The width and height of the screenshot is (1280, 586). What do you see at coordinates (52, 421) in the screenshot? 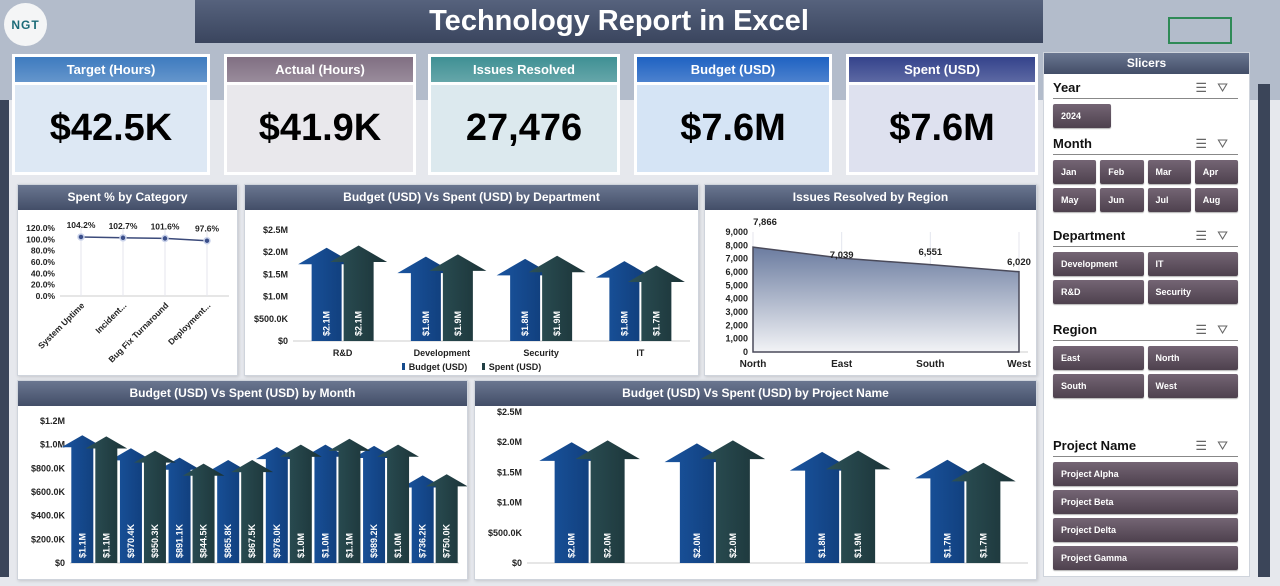
I see `y-tick-label: $1.2M` at bounding box center [52, 421].